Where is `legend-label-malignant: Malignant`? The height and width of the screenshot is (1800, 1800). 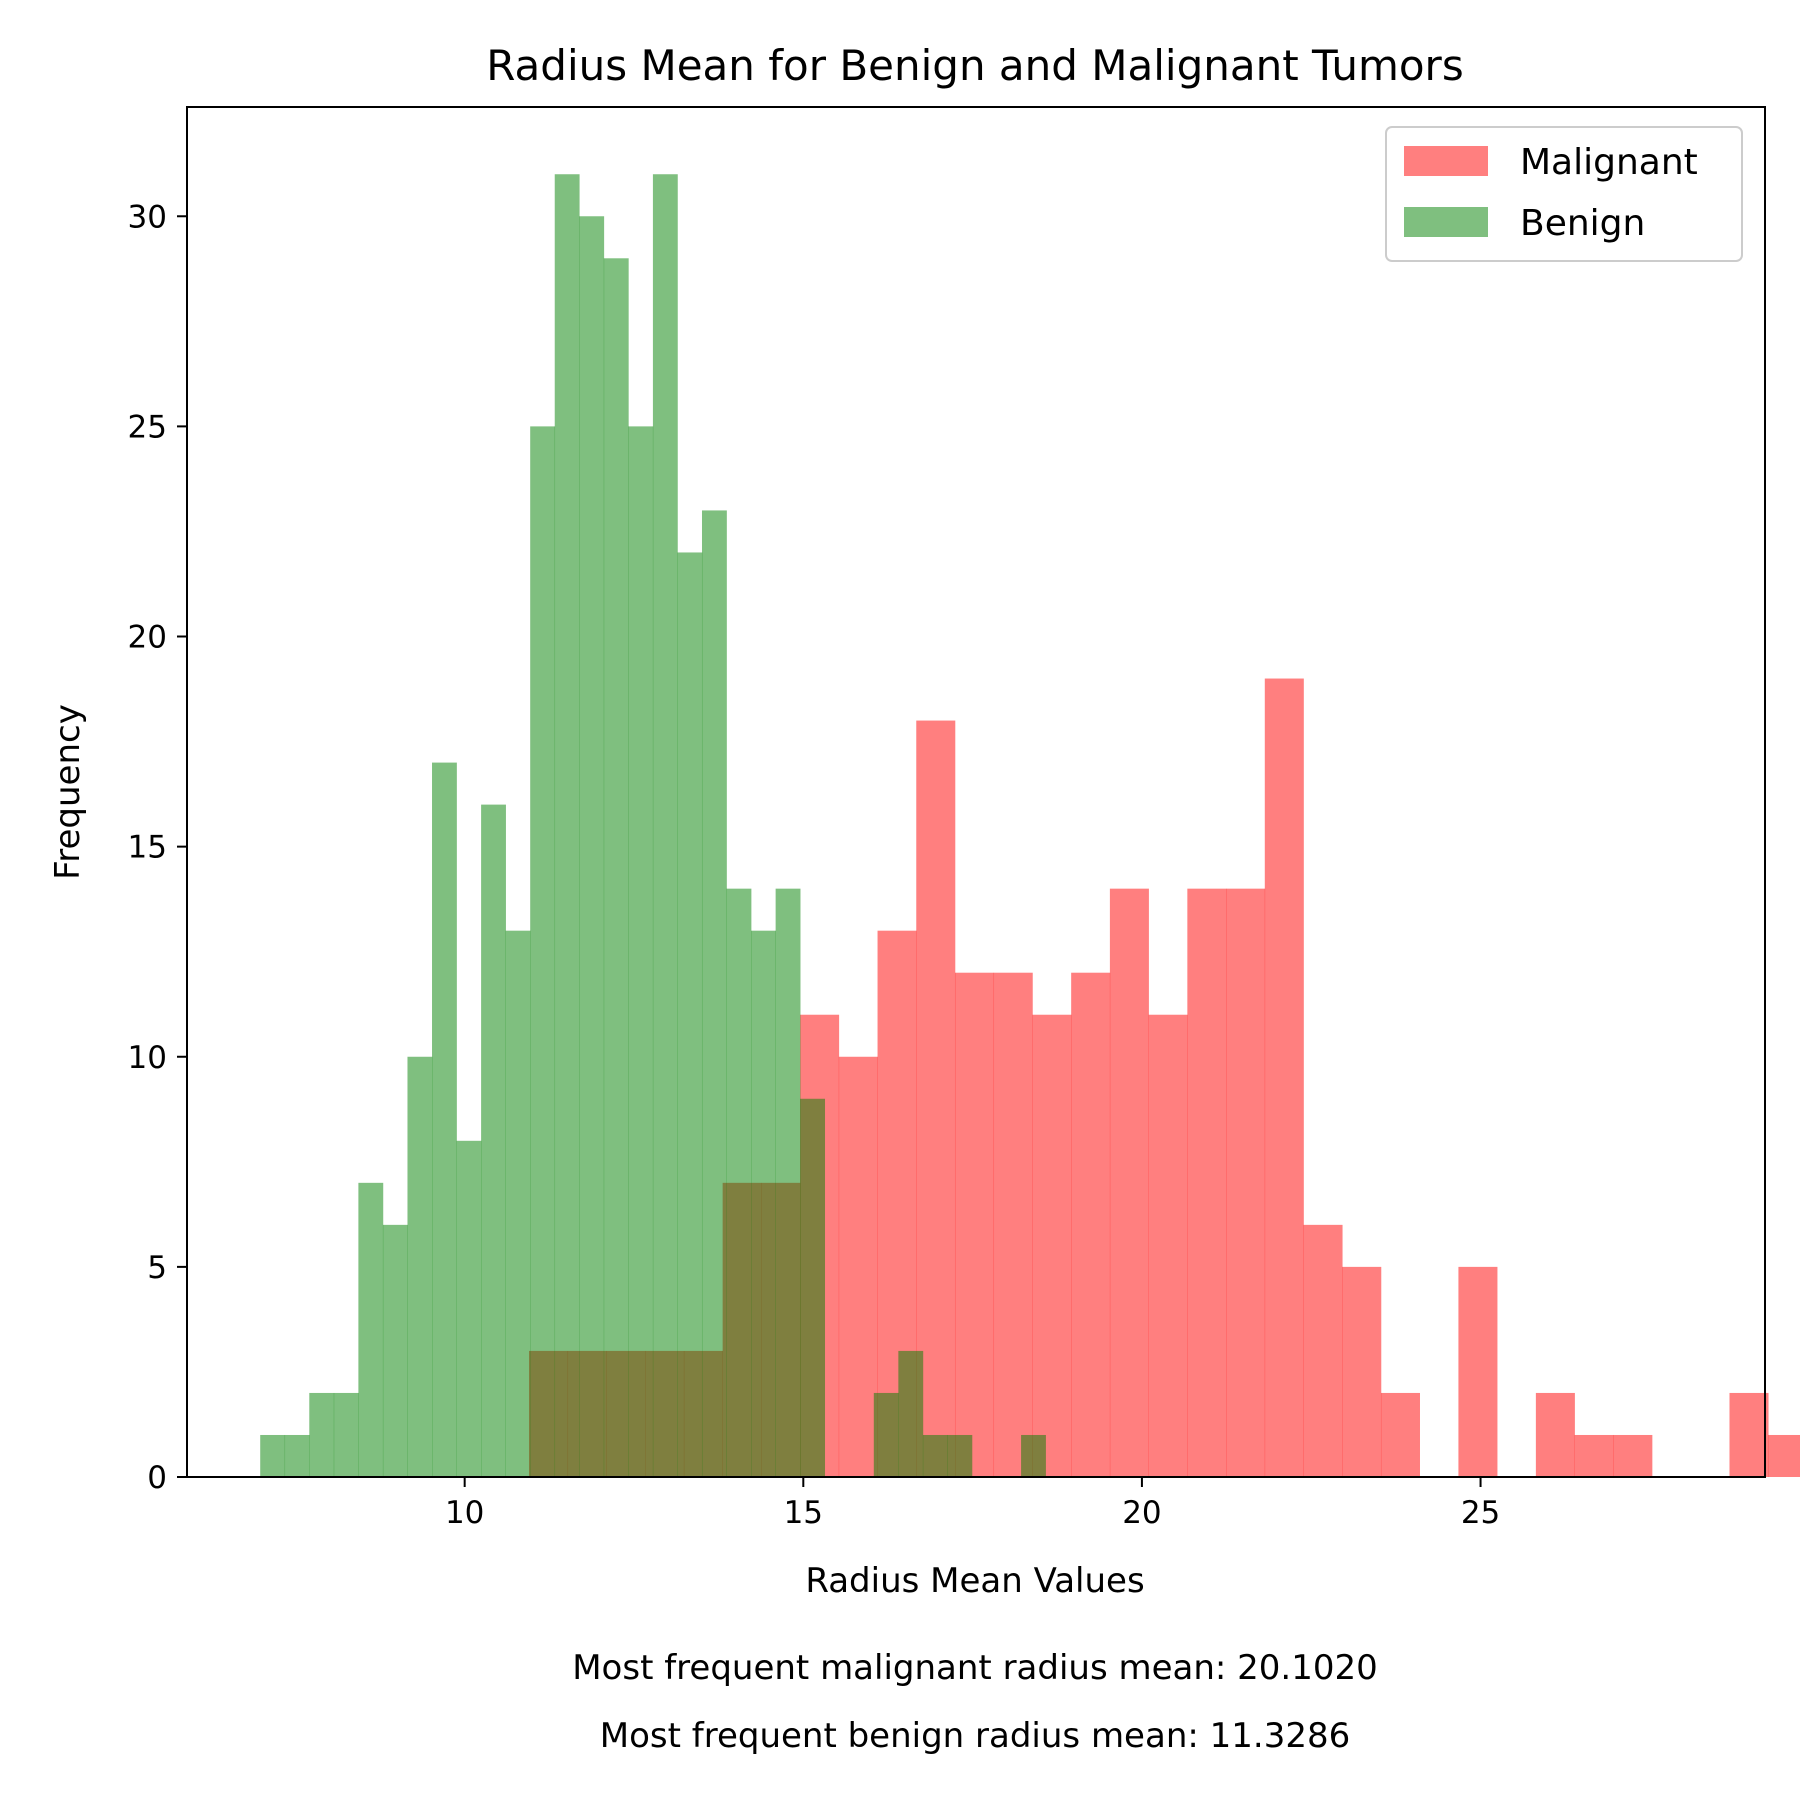 legend-label-malignant: Malignant is located at coordinates (1609, 162).